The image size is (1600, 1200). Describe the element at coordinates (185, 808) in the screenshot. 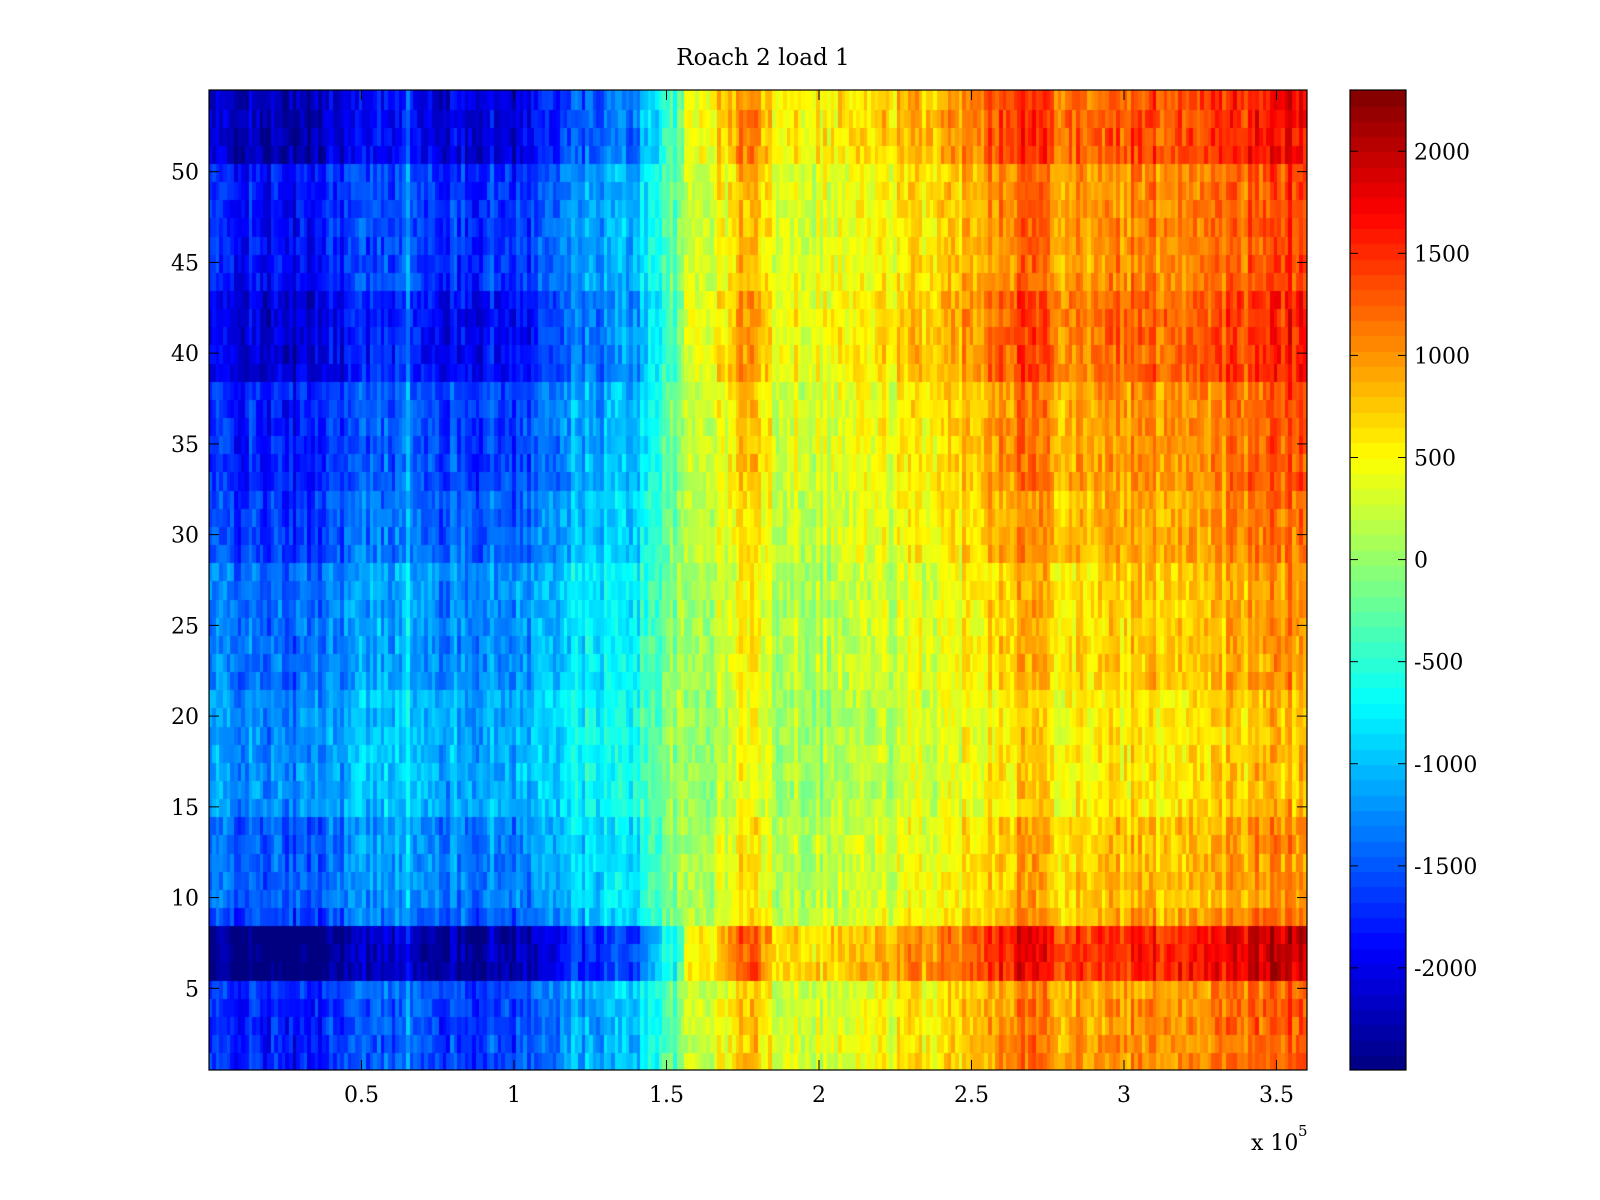

I see `y-tick-label: 15` at that location.